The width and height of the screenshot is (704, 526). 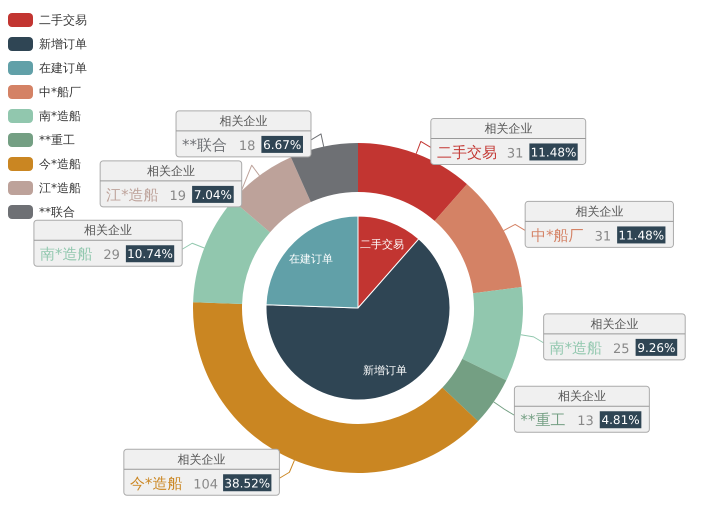 I want to click on data-label: 104, so click(x=205, y=484).